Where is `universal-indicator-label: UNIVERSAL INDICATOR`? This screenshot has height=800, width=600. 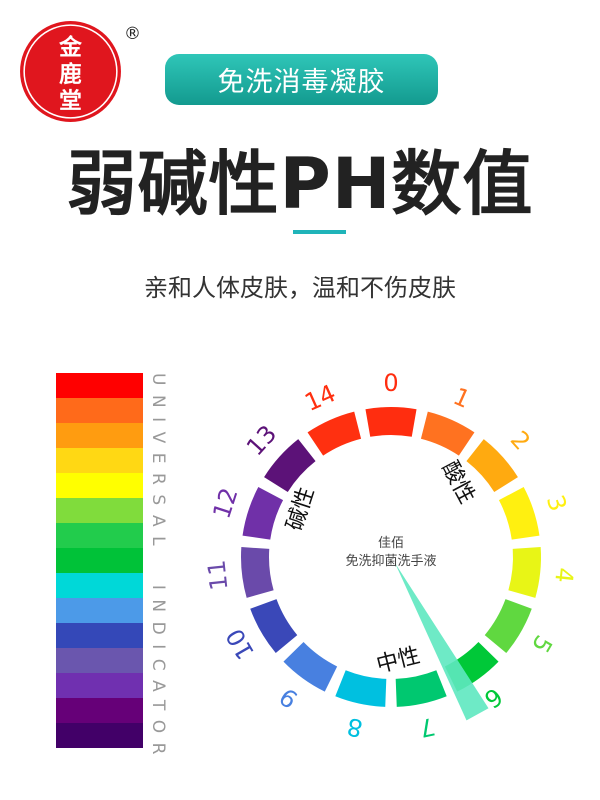
universal-indicator-label: UNIVERSAL INDICATOR is located at coordinates (158, 568).